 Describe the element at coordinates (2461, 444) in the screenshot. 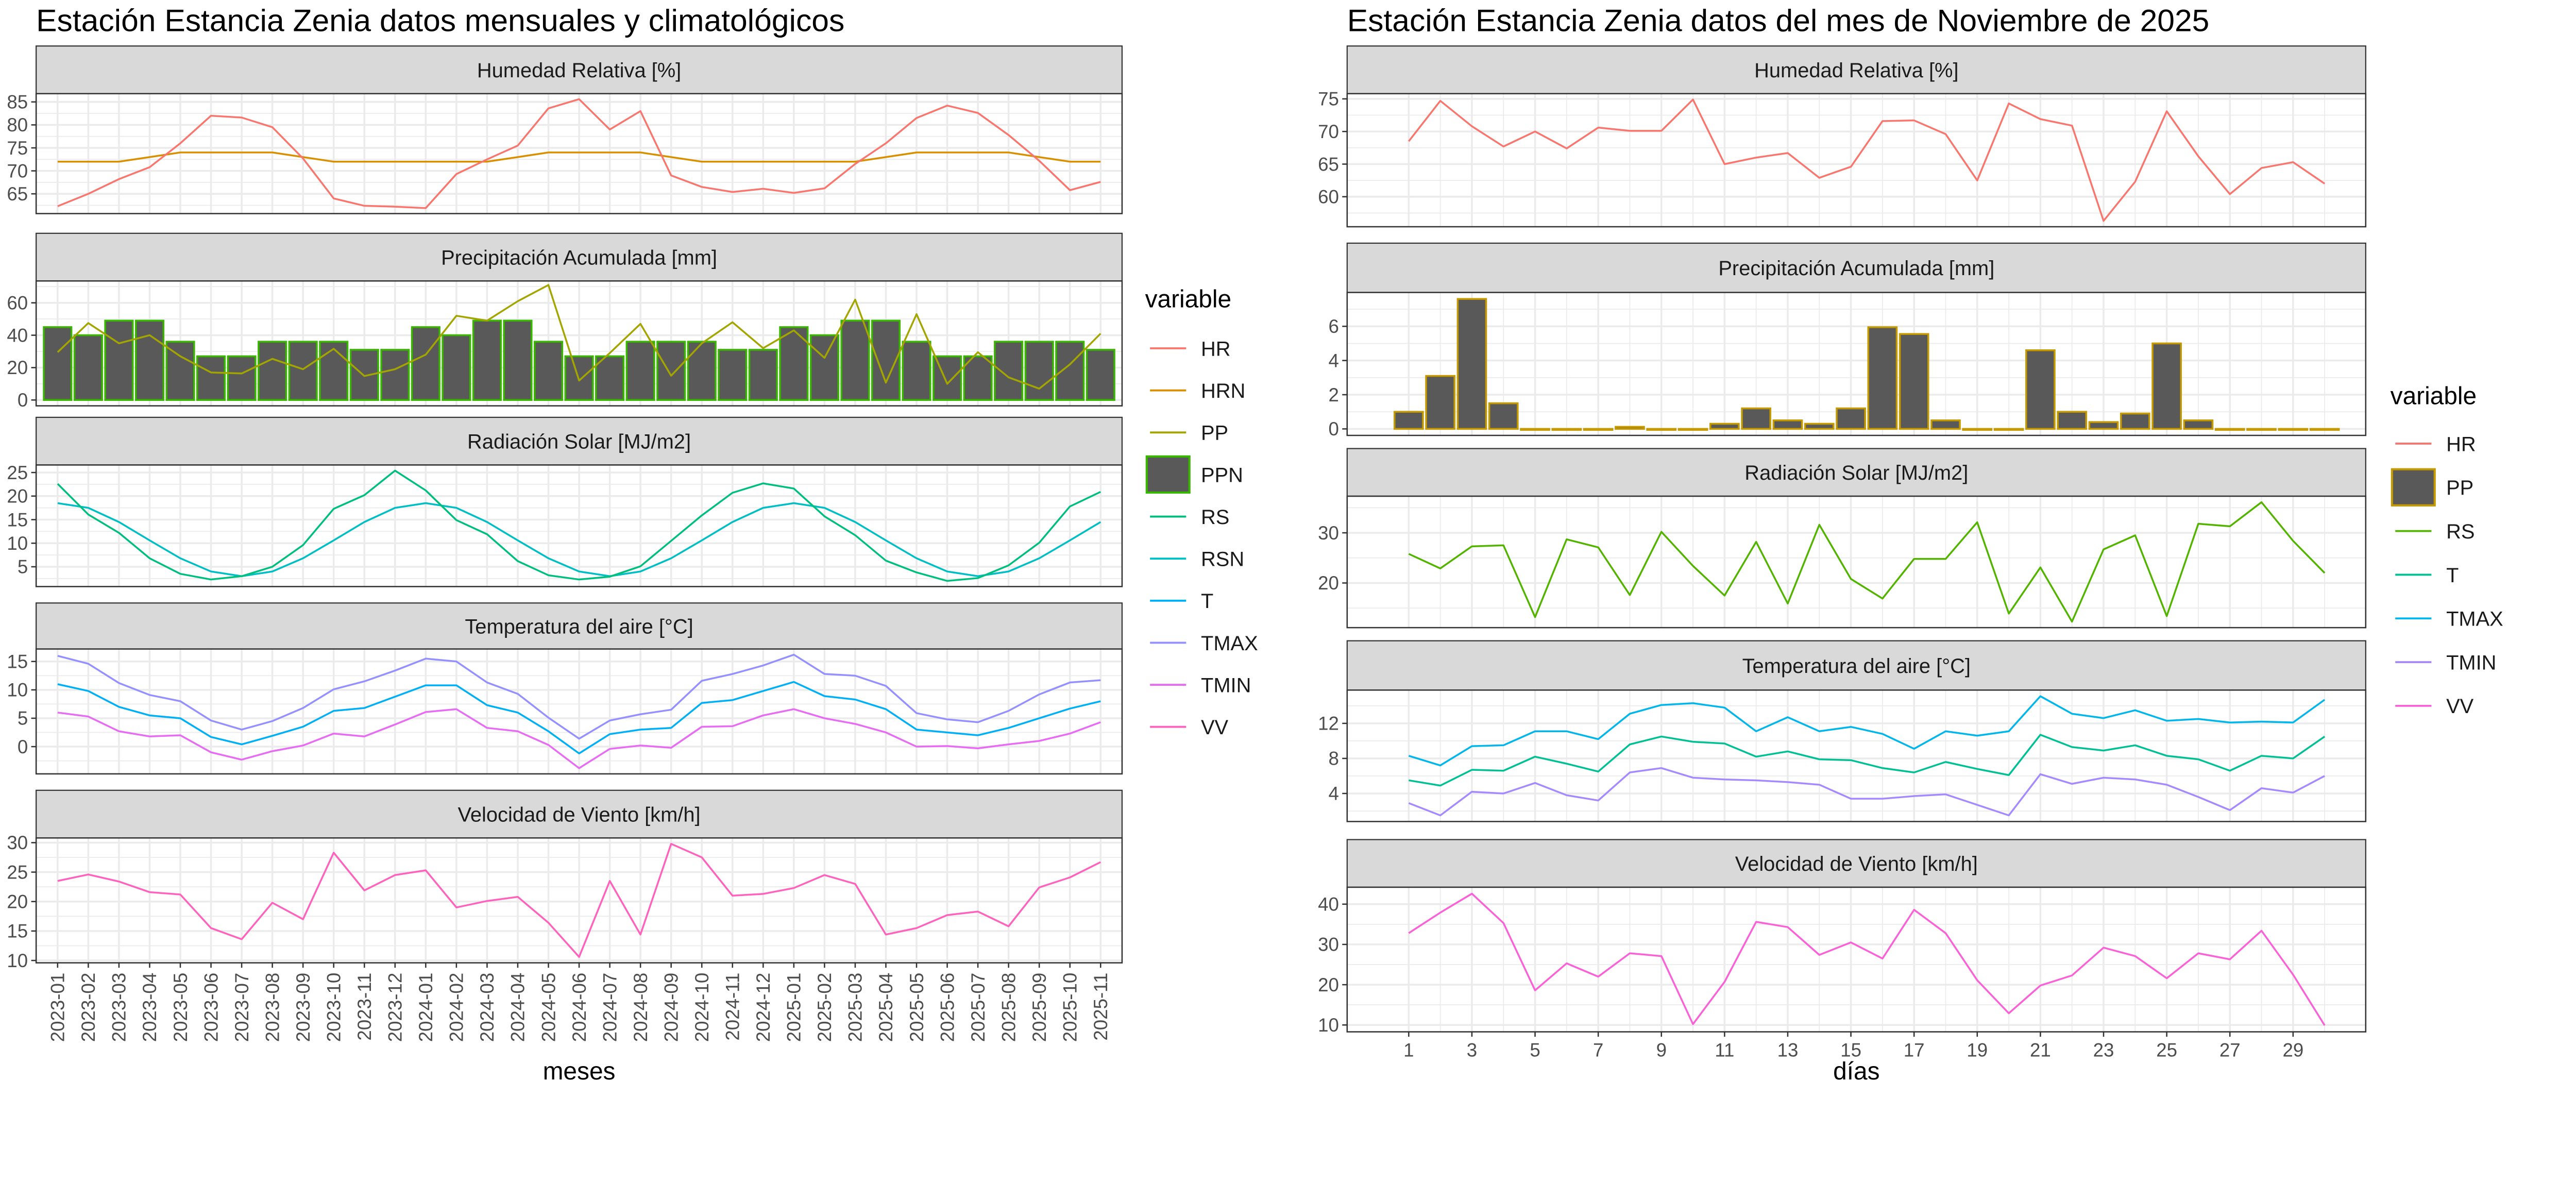

I see `legend-label: HR` at that location.